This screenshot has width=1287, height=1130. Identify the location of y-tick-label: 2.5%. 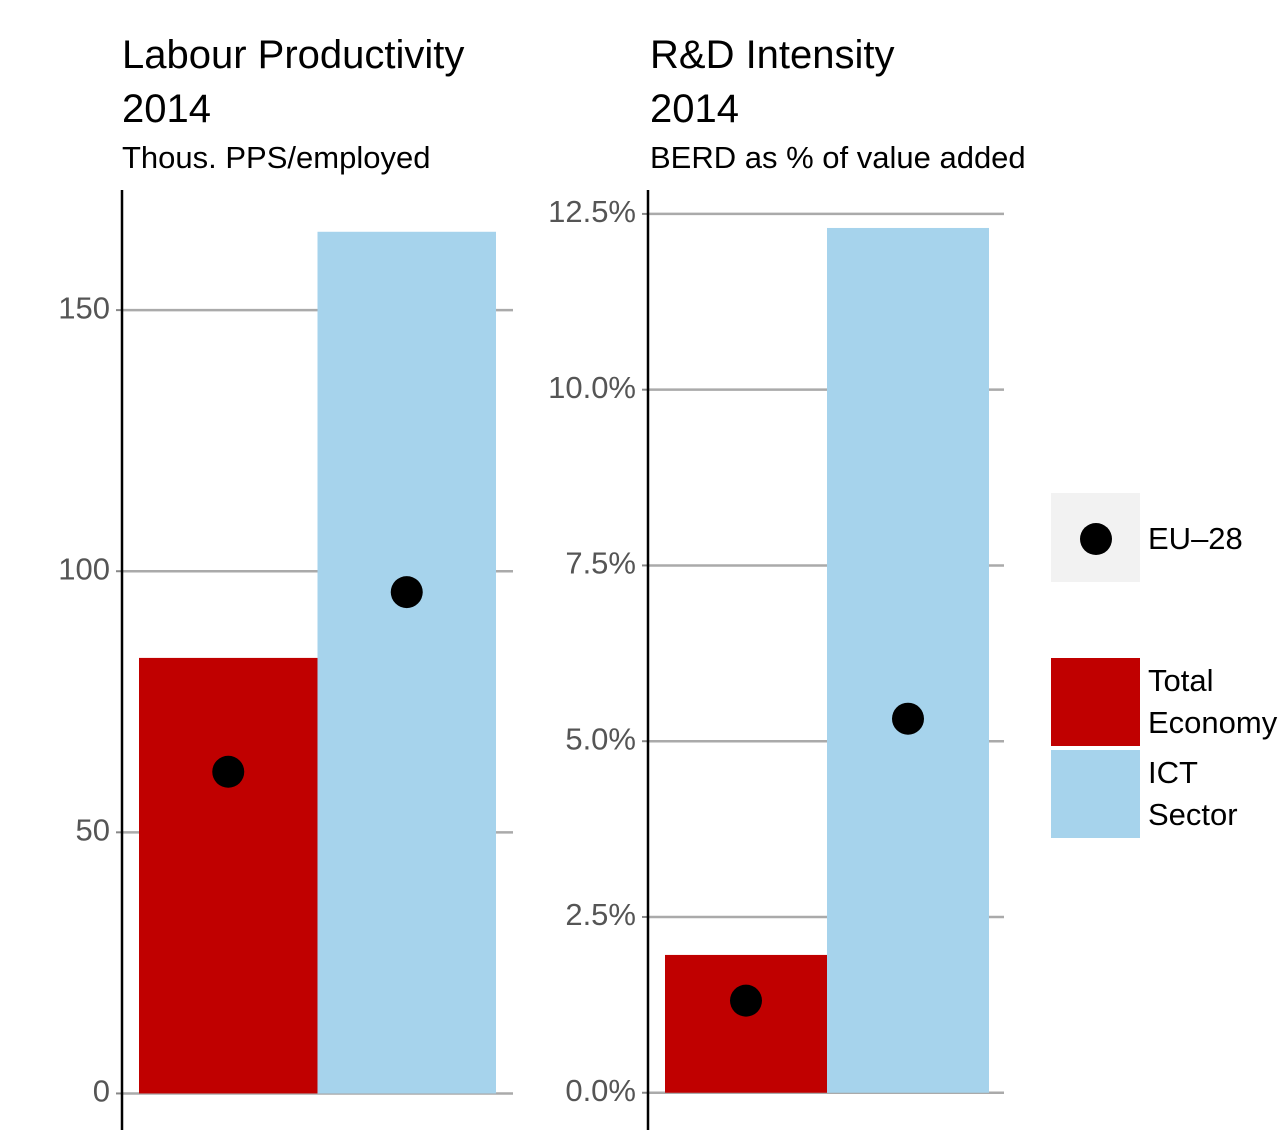
(600, 914).